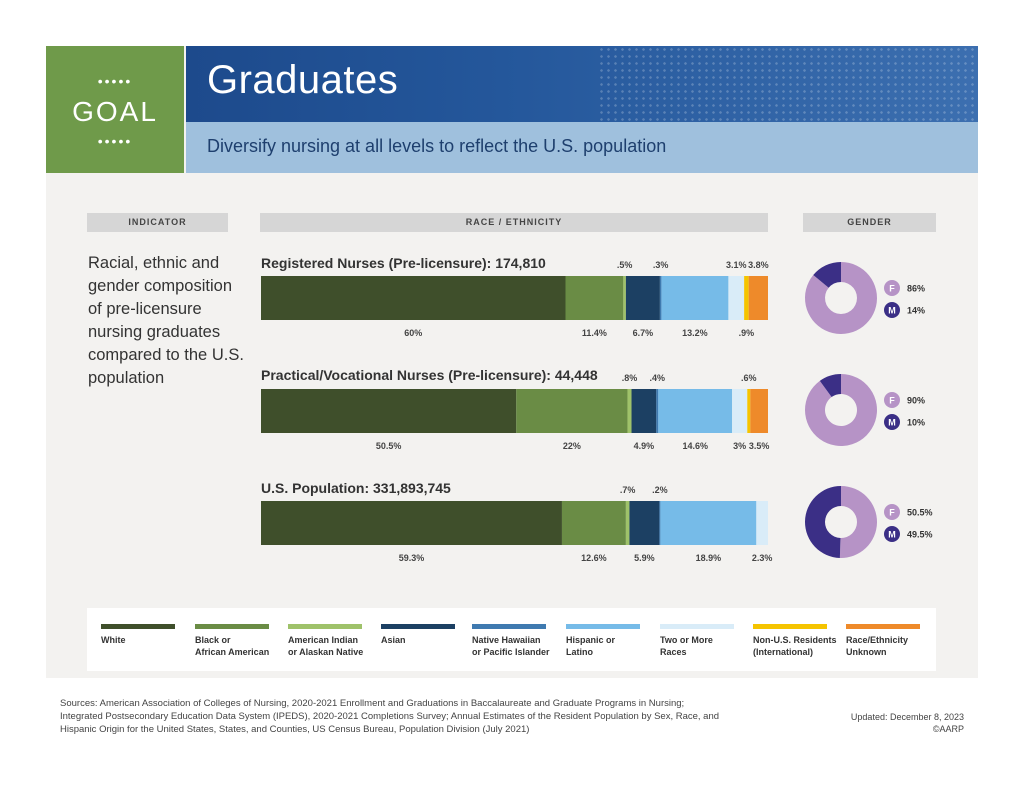 The width and height of the screenshot is (1024, 791). I want to click on updated-note: Updated: December 8, 2023 ©AARP, so click(907, 723).